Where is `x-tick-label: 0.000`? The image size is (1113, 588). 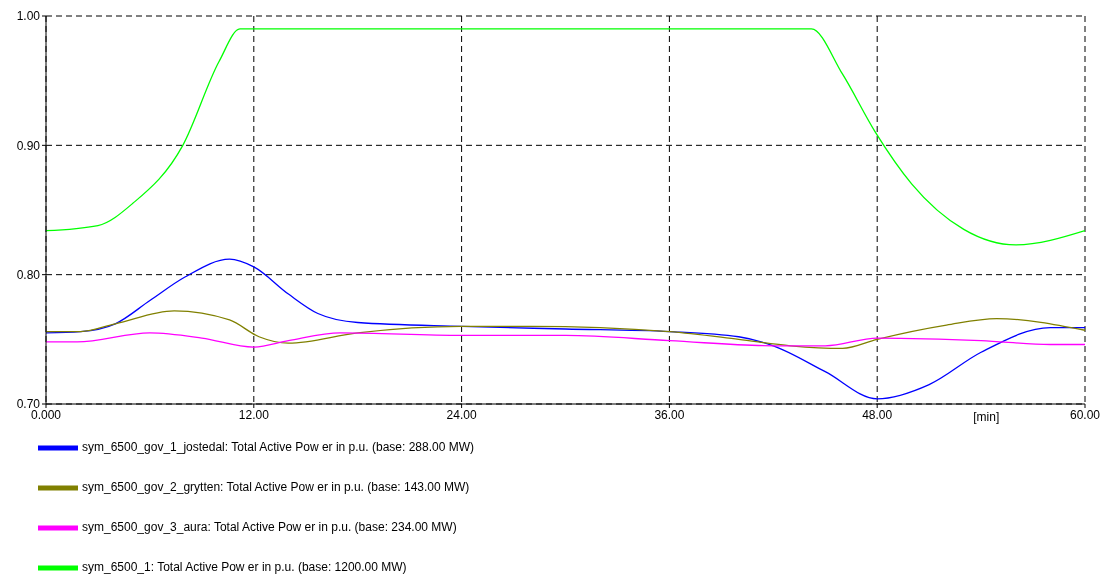
x-tick-label: 0.000 is located at coordinates (46, 414).